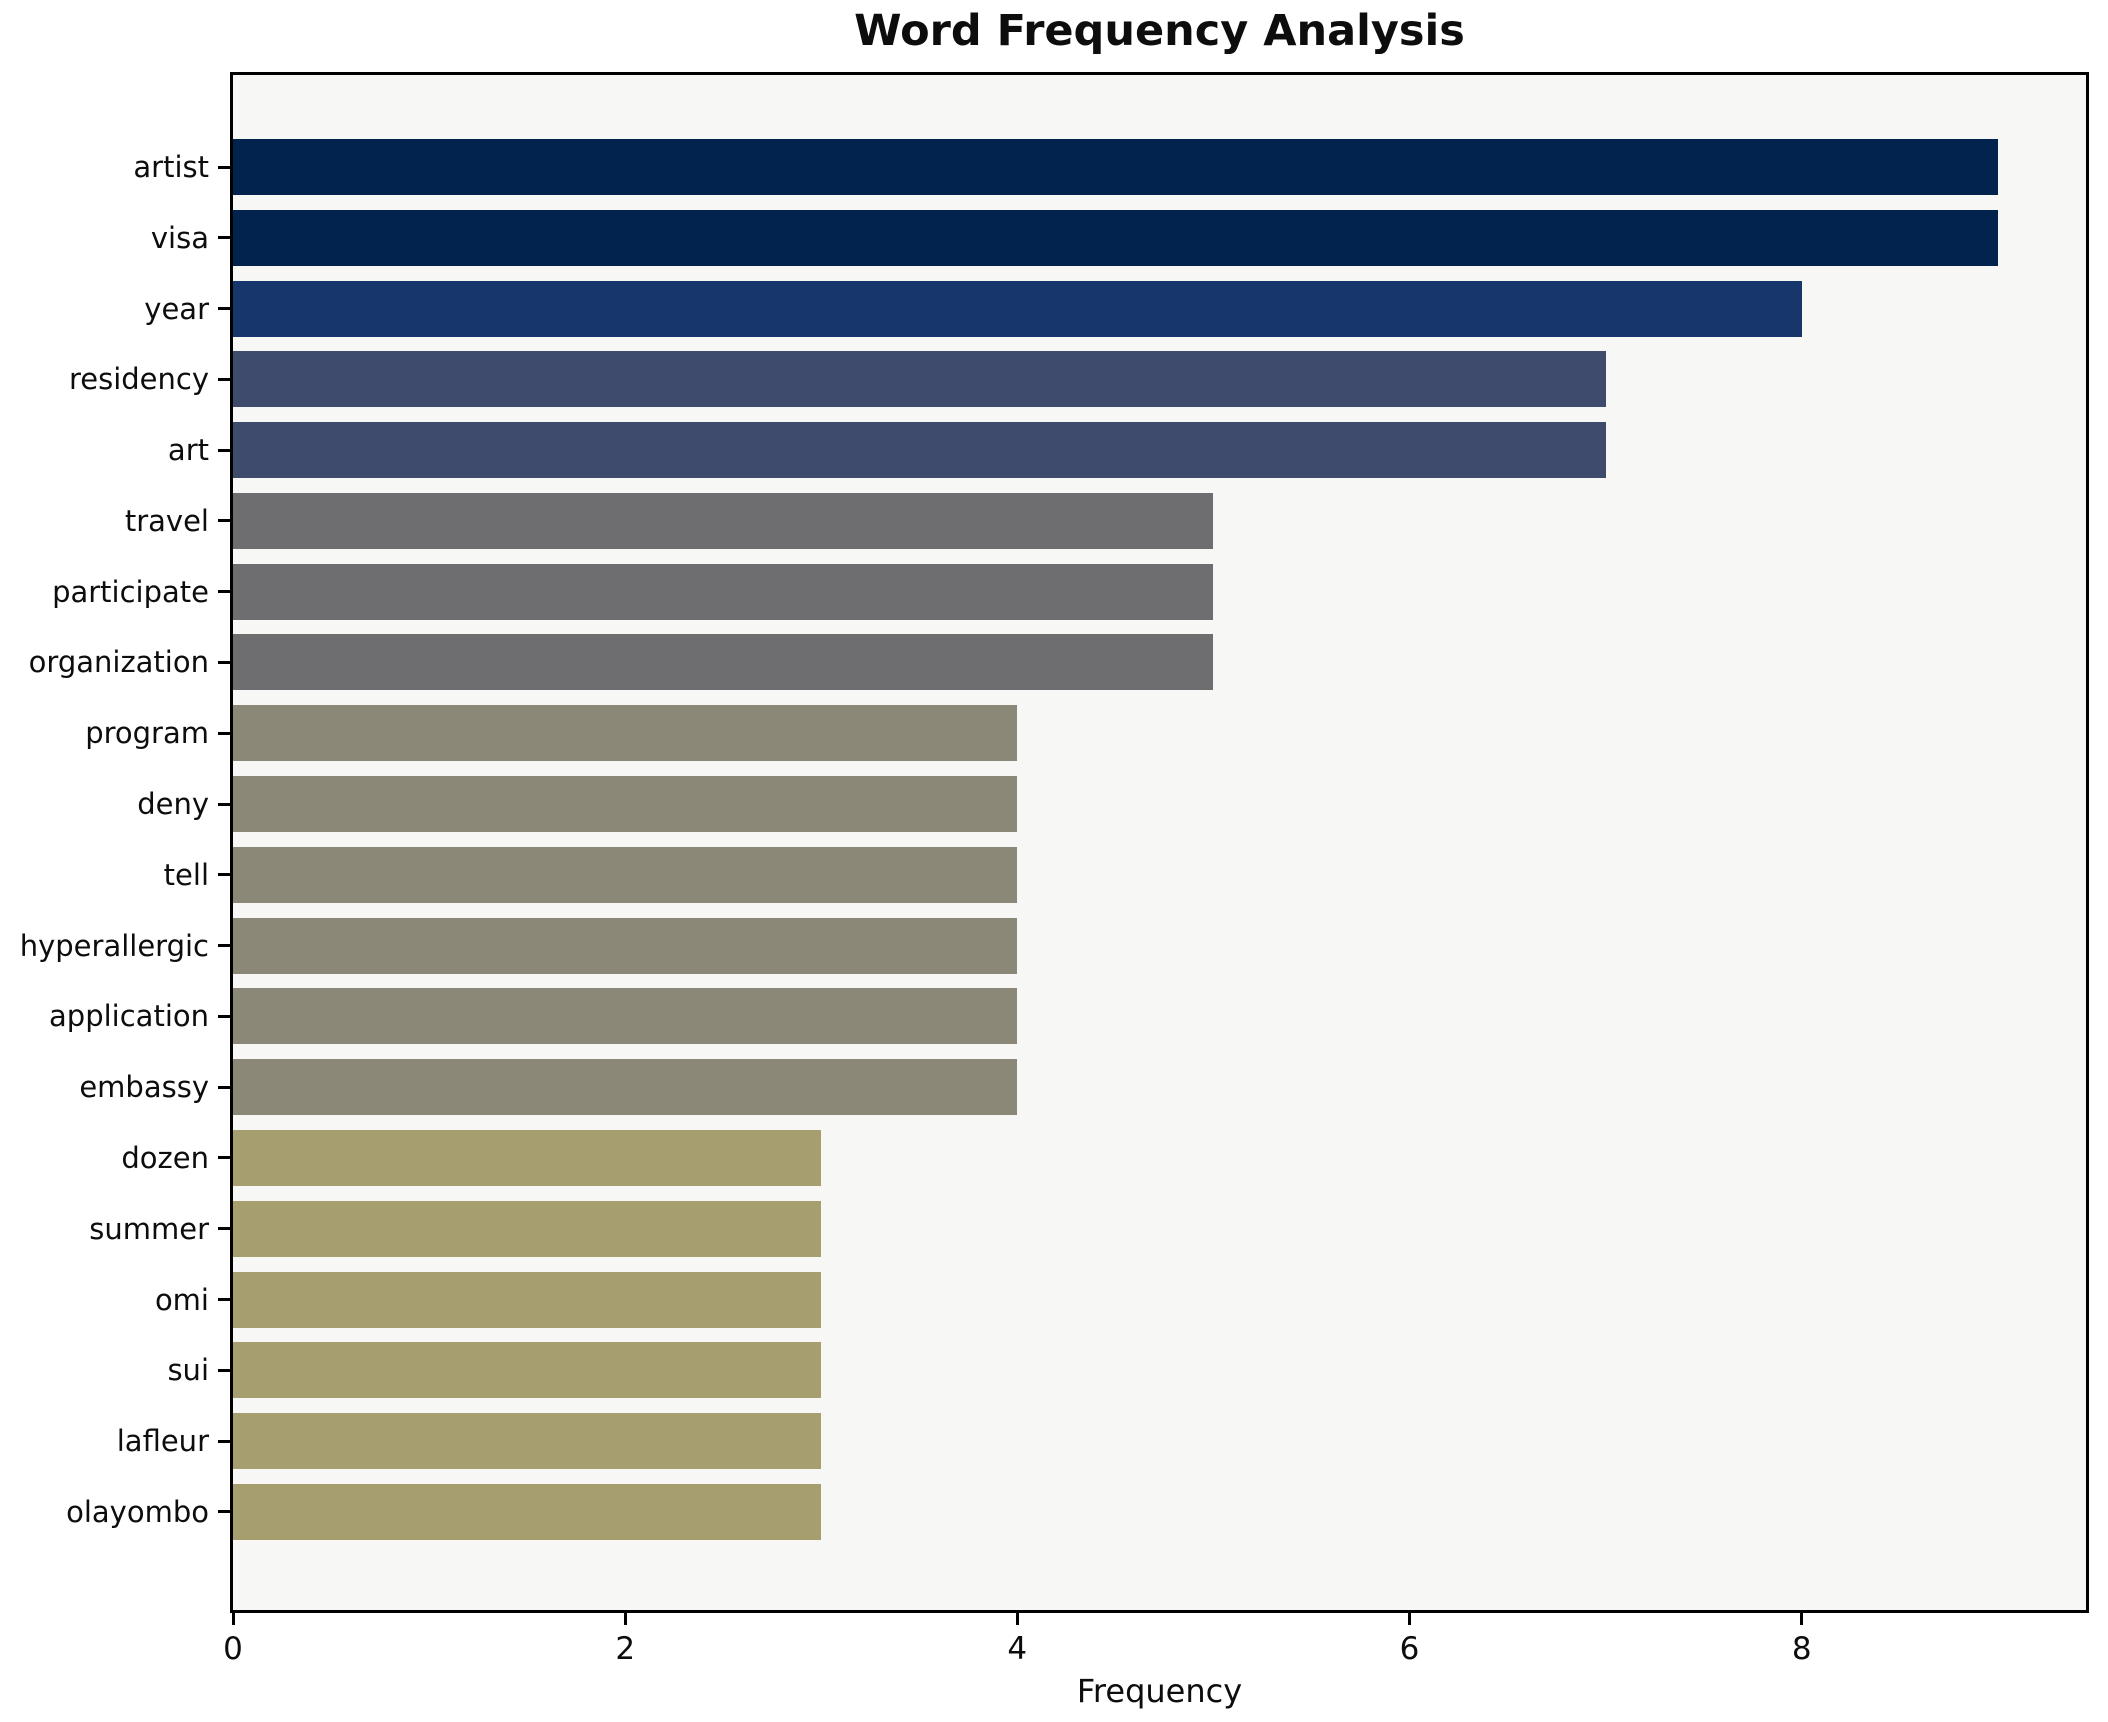  What do you see at coordinates (179, 237) in the screenshot?
I see `y-tick-label: visa` at bounding box center [179, 237].